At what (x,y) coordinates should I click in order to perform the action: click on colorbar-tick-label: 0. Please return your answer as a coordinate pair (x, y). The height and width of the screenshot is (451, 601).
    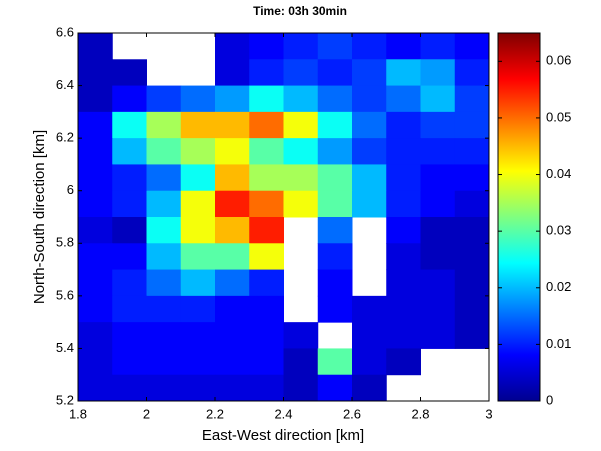
    Looking at the image, I should click on (549, 399).